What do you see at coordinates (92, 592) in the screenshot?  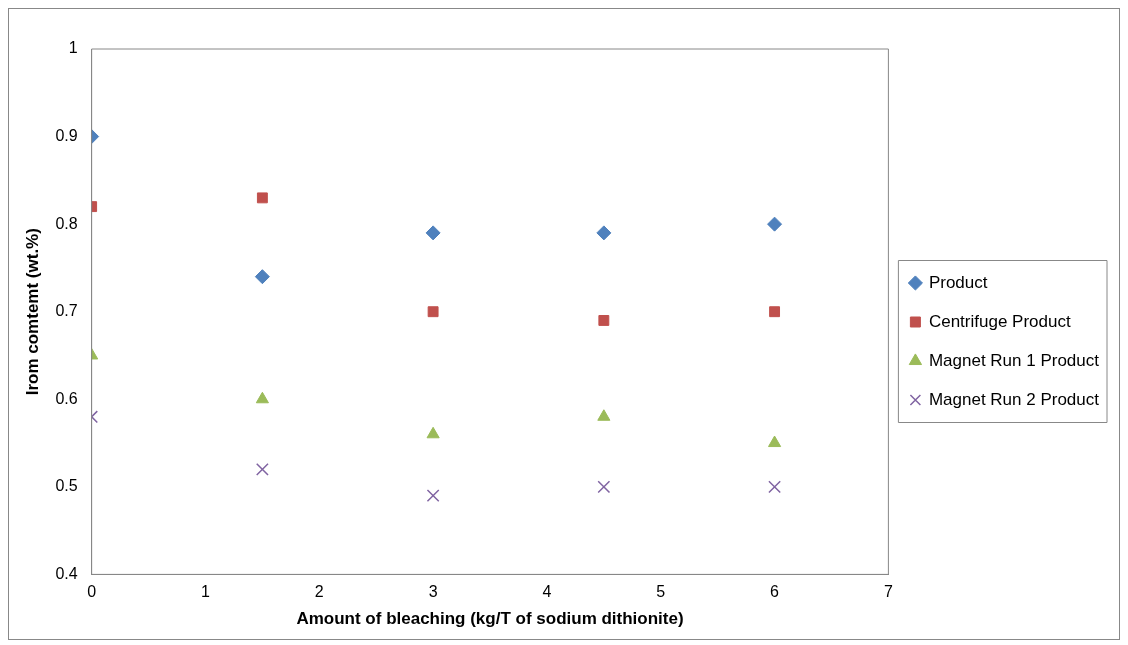 I see `x-tick-label: 0` at bounding box center [92, 592].